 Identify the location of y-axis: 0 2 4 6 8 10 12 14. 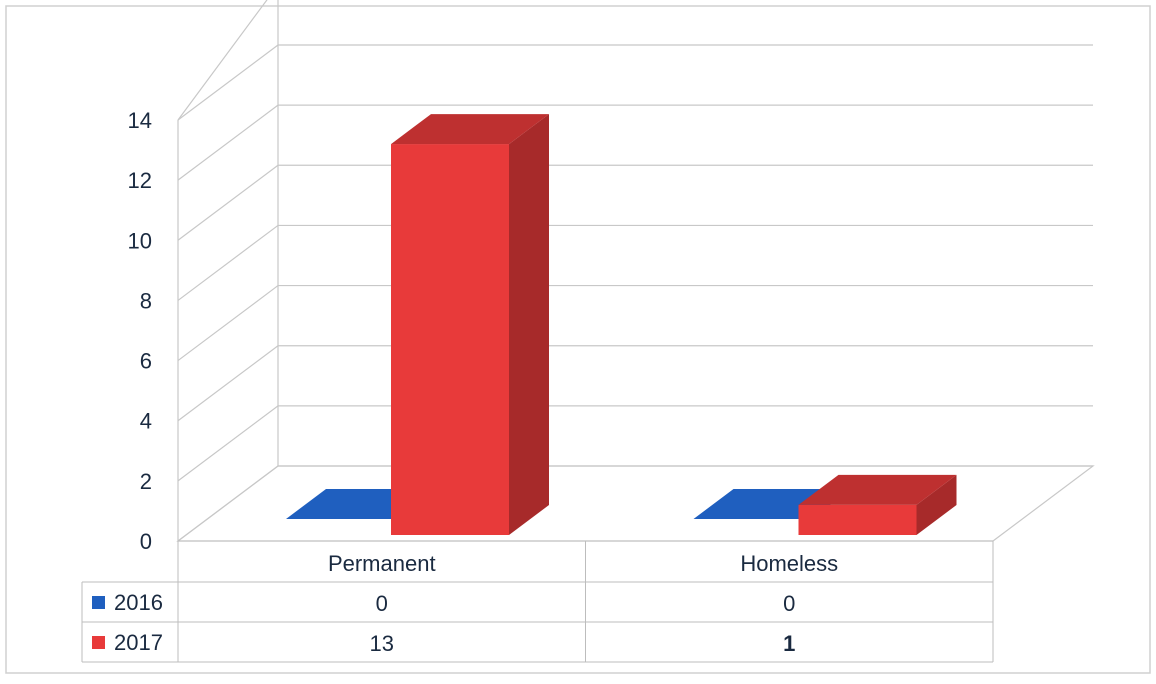
(203, 277).